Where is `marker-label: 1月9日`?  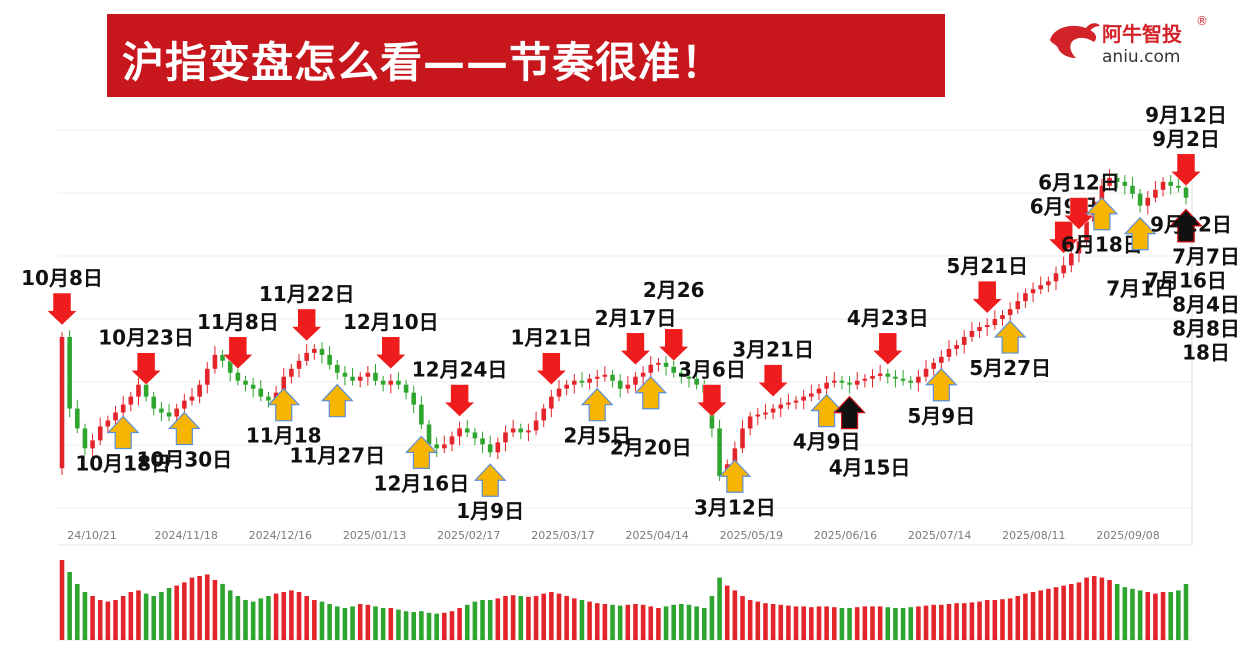 marker-label: 1月9日 is located at coordinates (490, 511).